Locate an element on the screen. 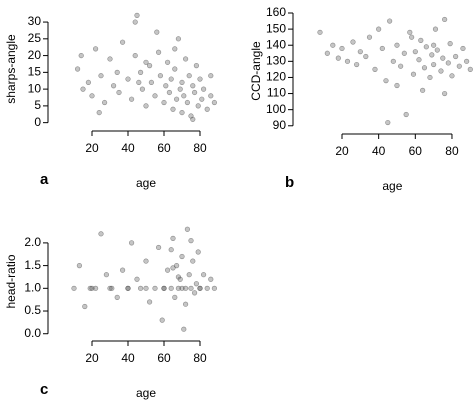 Image resolution: width=474 pixels, height=404 pixels. y-tick-label: 120 is located at coordinates (276, 77).